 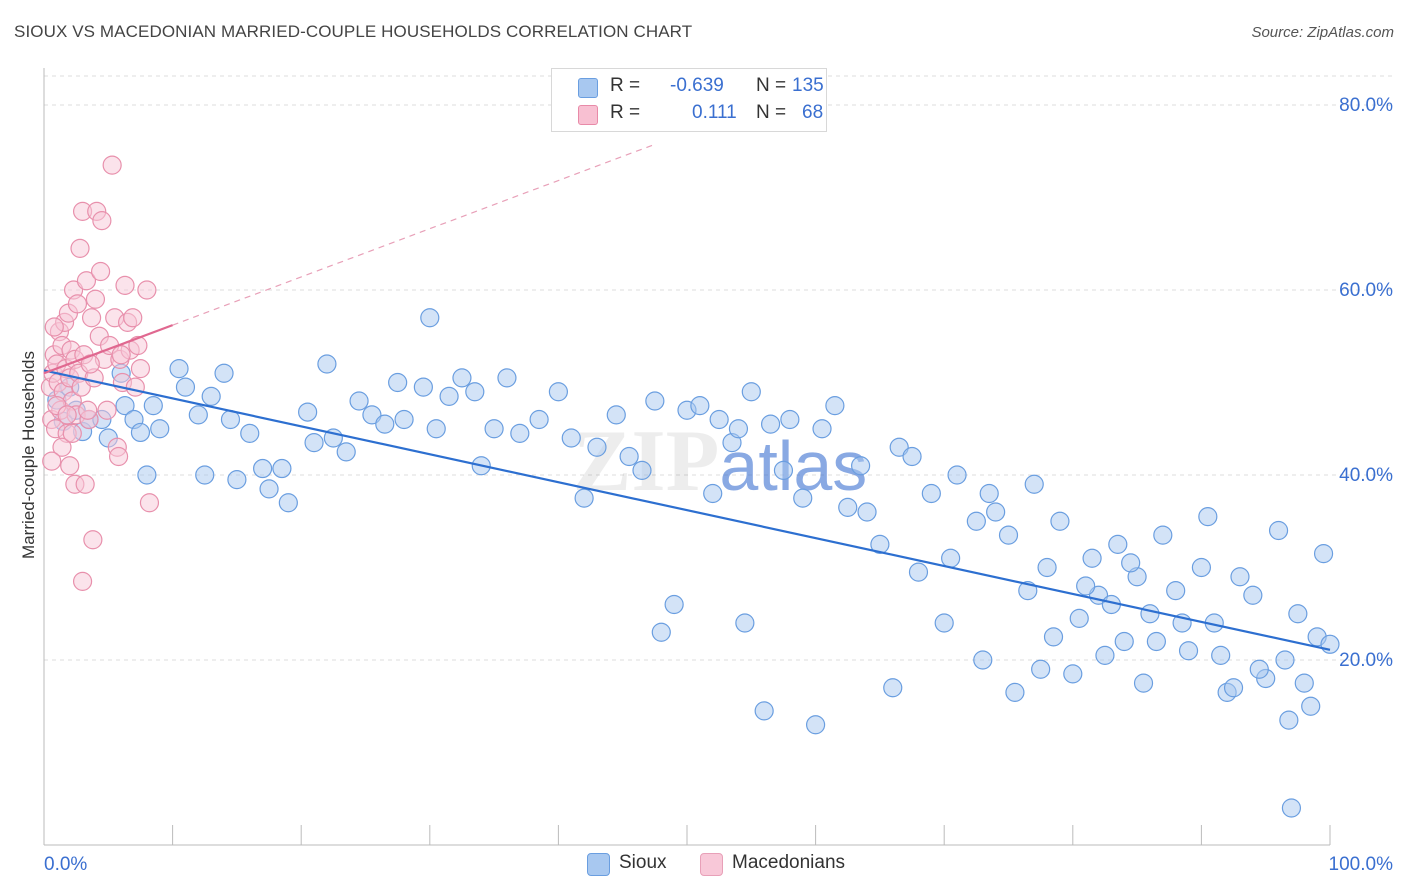 I want to click on watermark: ZIPatlas, so click(x=720, y=461).